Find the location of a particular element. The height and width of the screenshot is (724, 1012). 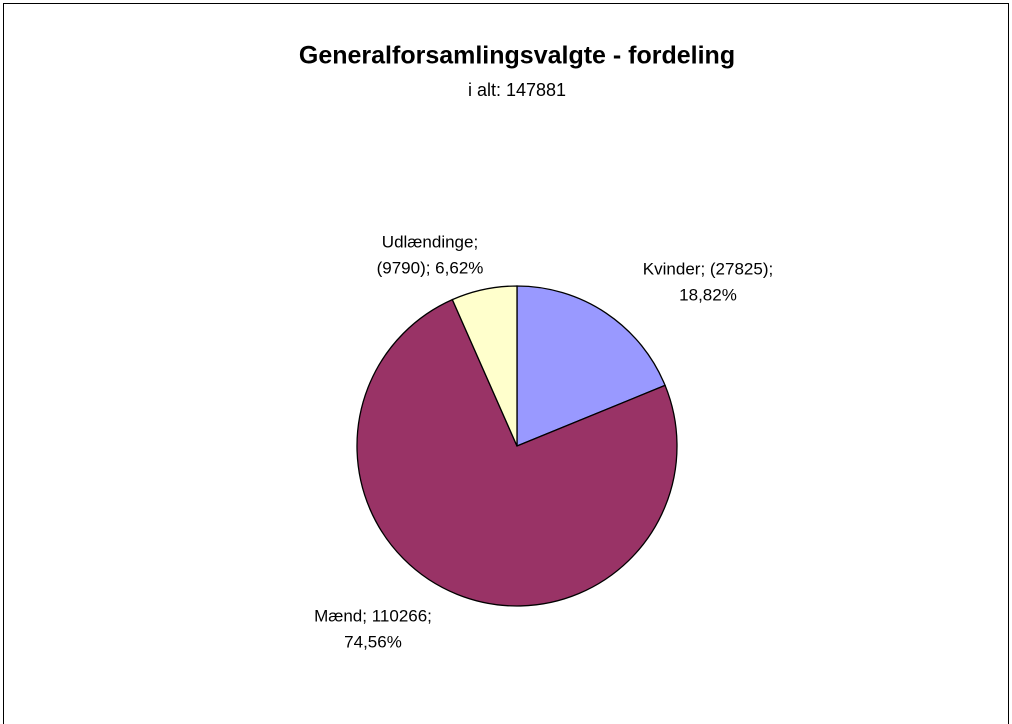

data-label: Kvinder; (27825); is located at coordinates (708, 268).